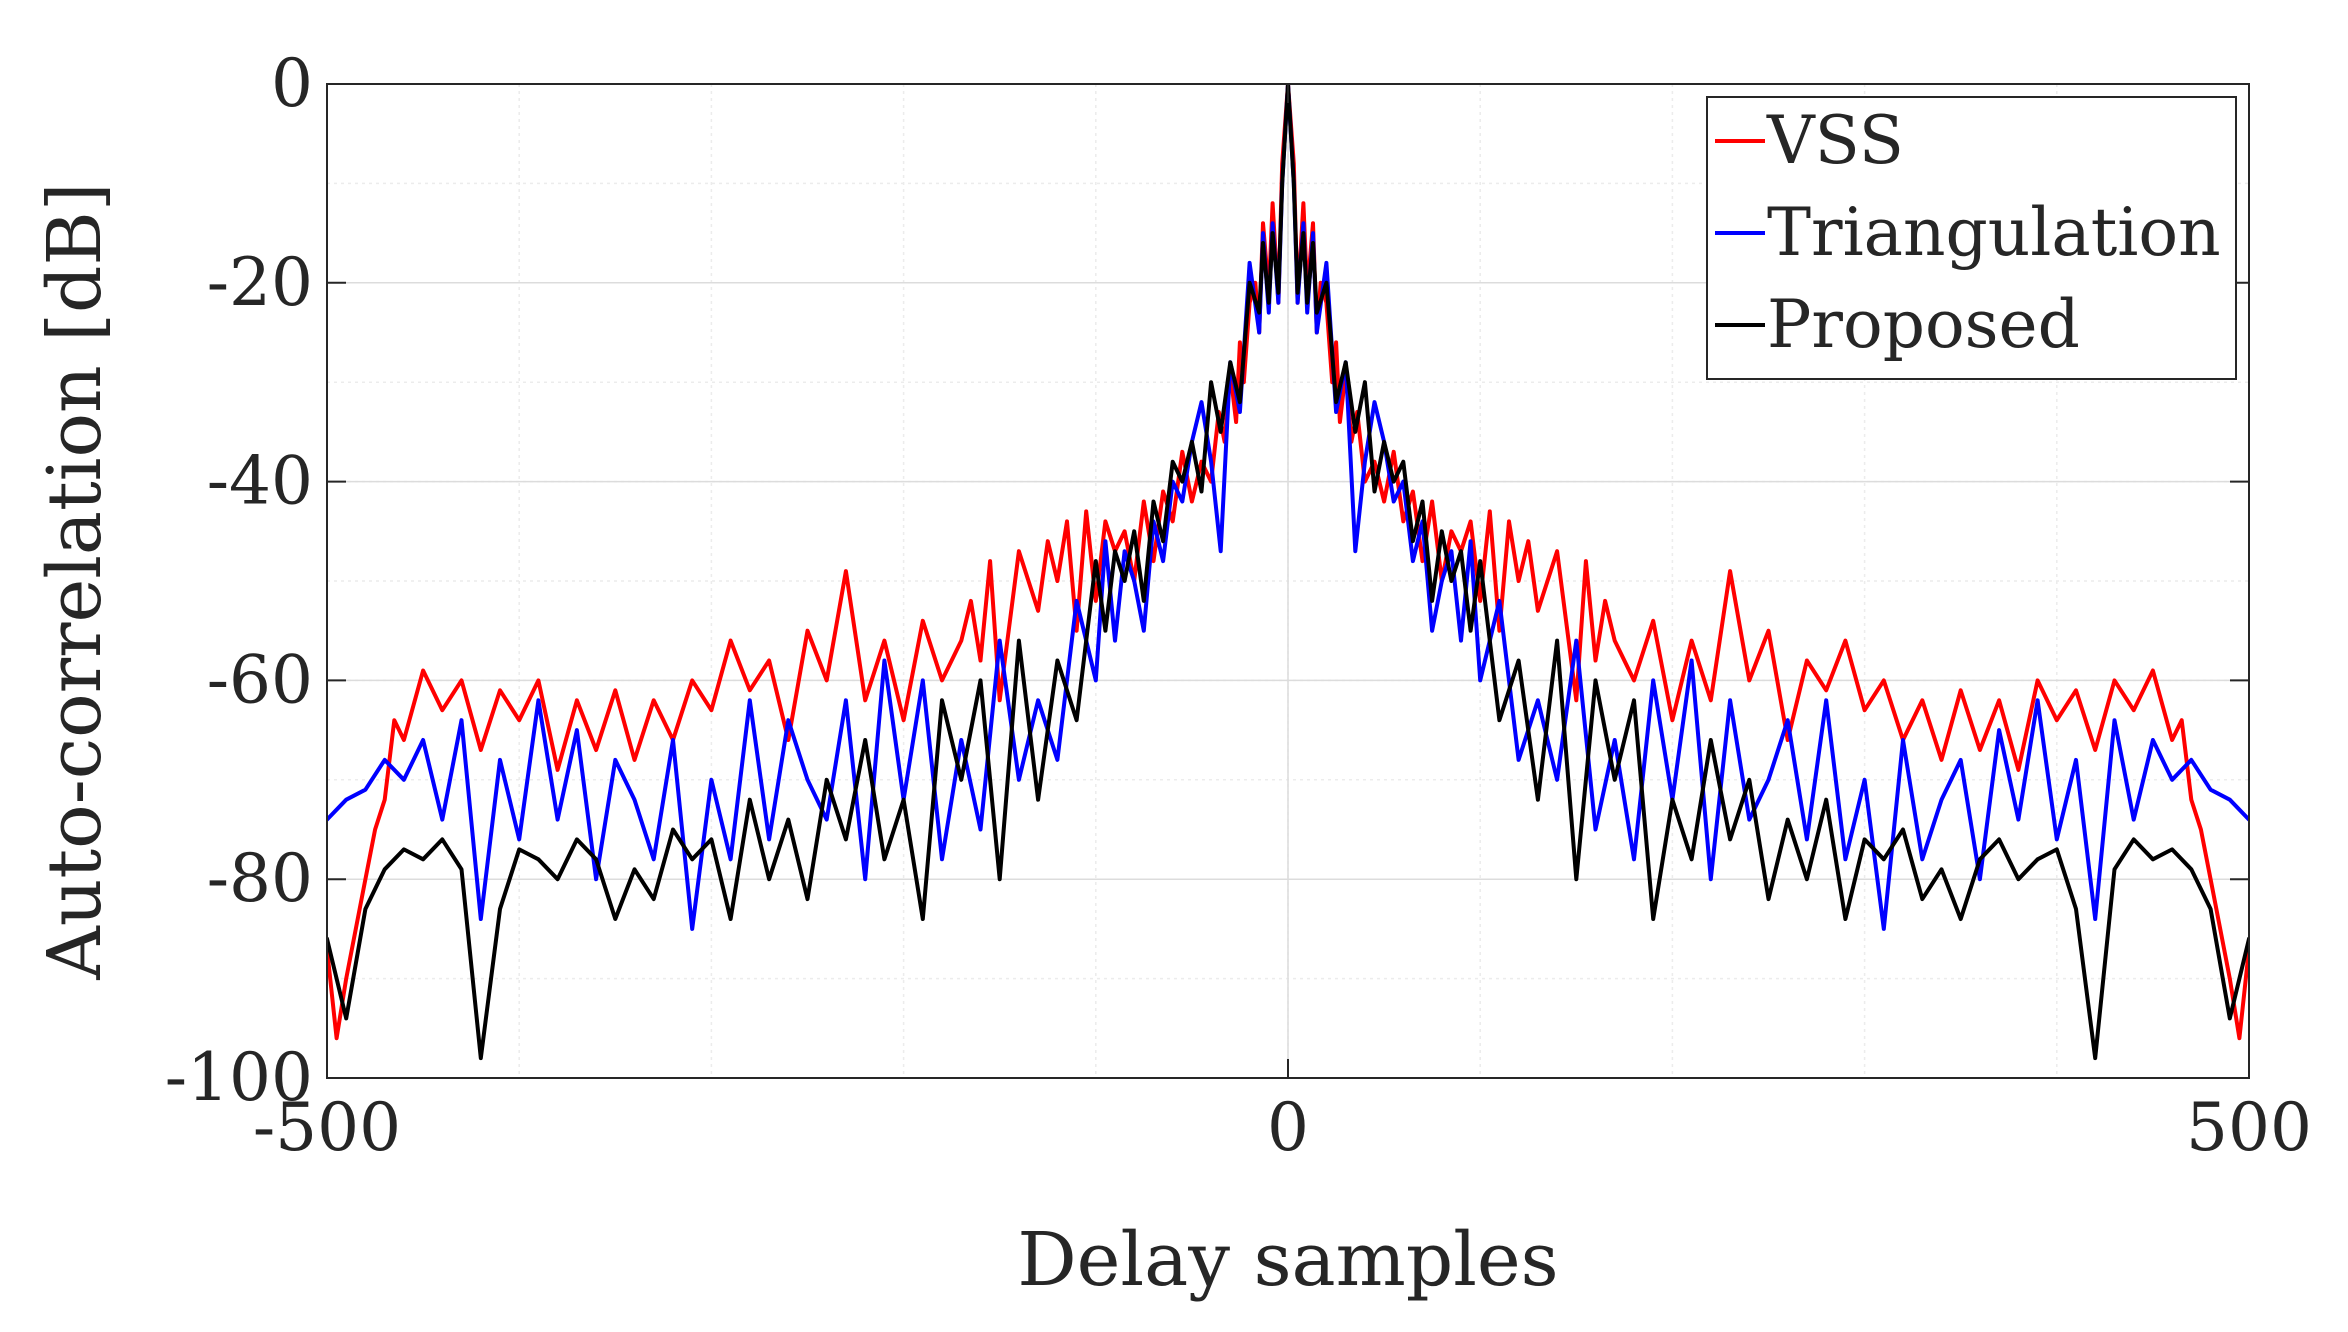  What do you see at coordinates (327, 1127) in the screenshot?
I see `x-tick-label: -500` at bounding box center [327, 1127].